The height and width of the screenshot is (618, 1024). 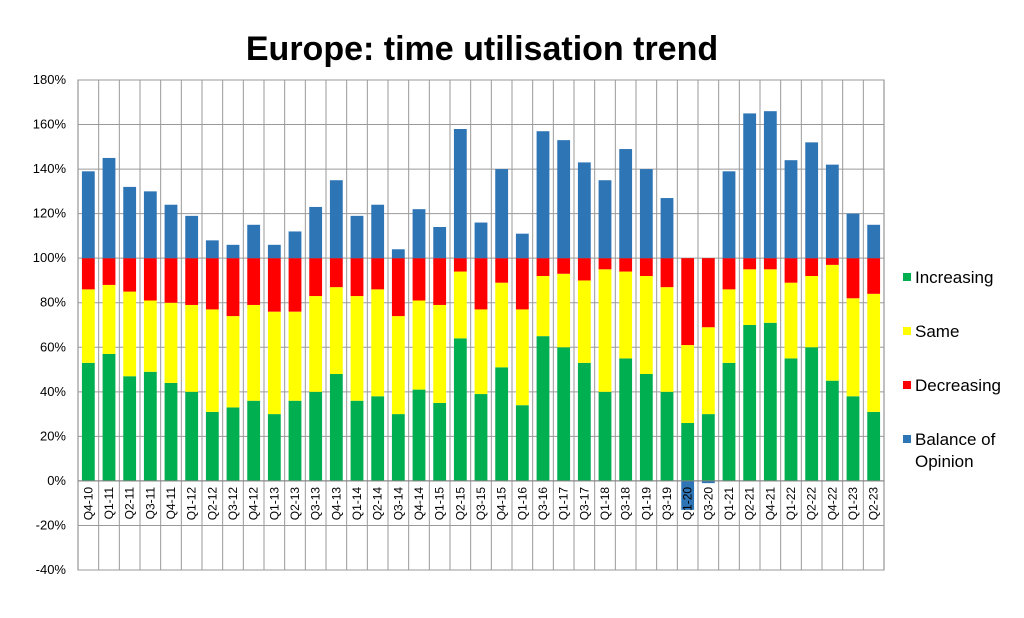 I want to click on y-tick-label: 20%, so click(x=53, y=435).